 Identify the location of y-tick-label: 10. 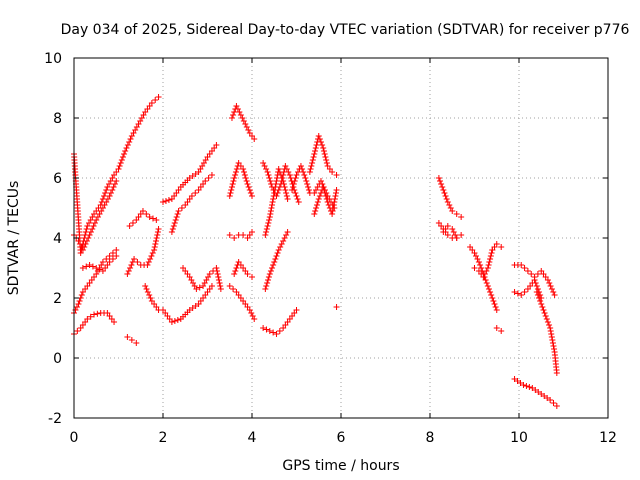
(53, 59).